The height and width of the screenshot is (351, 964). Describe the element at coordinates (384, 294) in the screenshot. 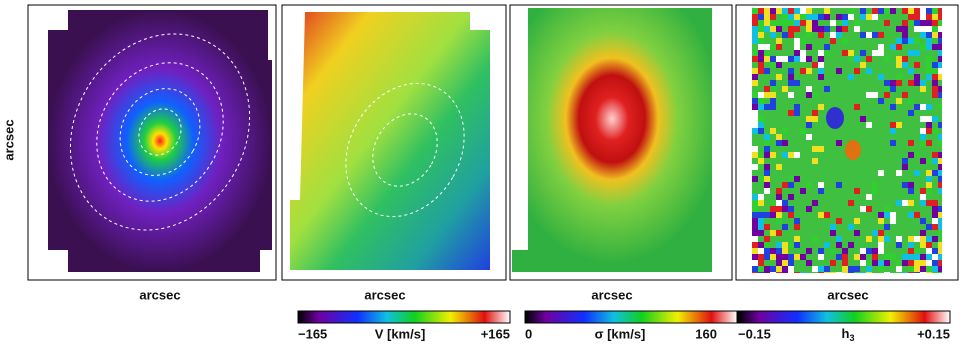

I see `x-label: arcsec` at that location.